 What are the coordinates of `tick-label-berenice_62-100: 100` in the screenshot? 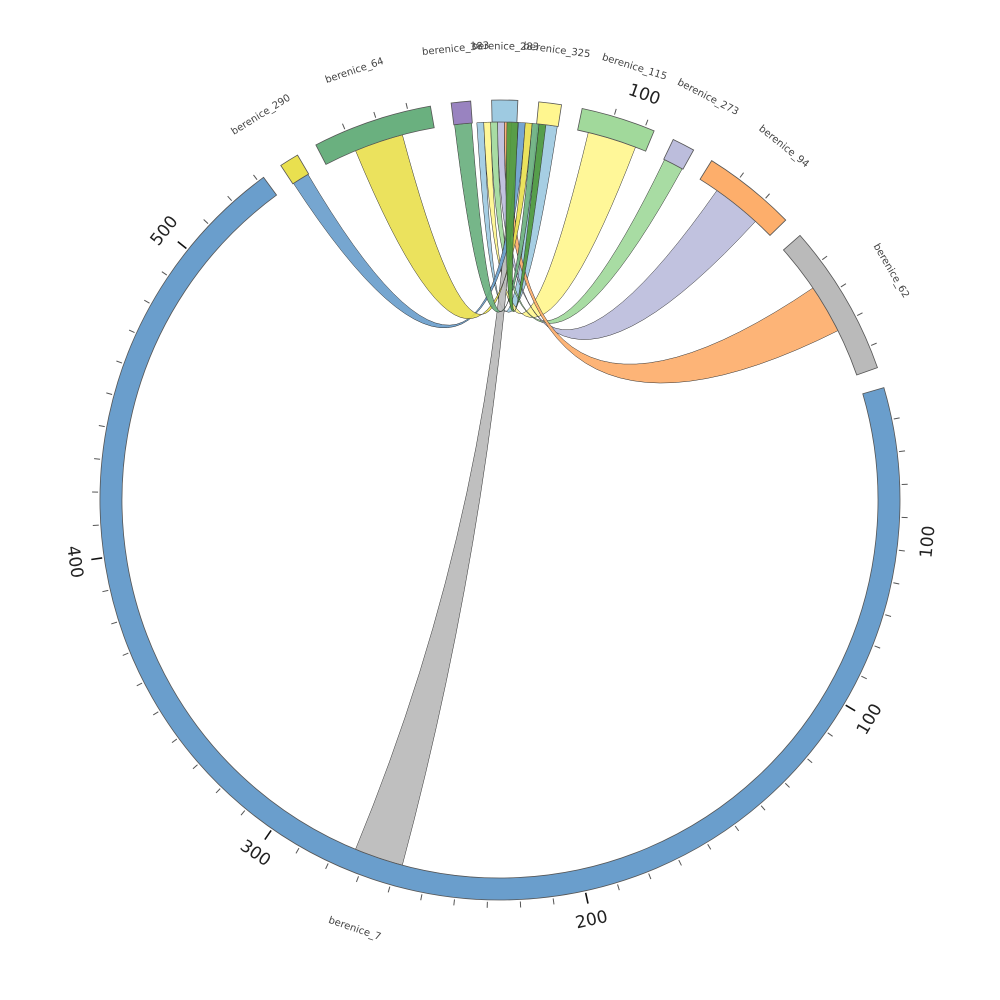 It's located at (927, 542).